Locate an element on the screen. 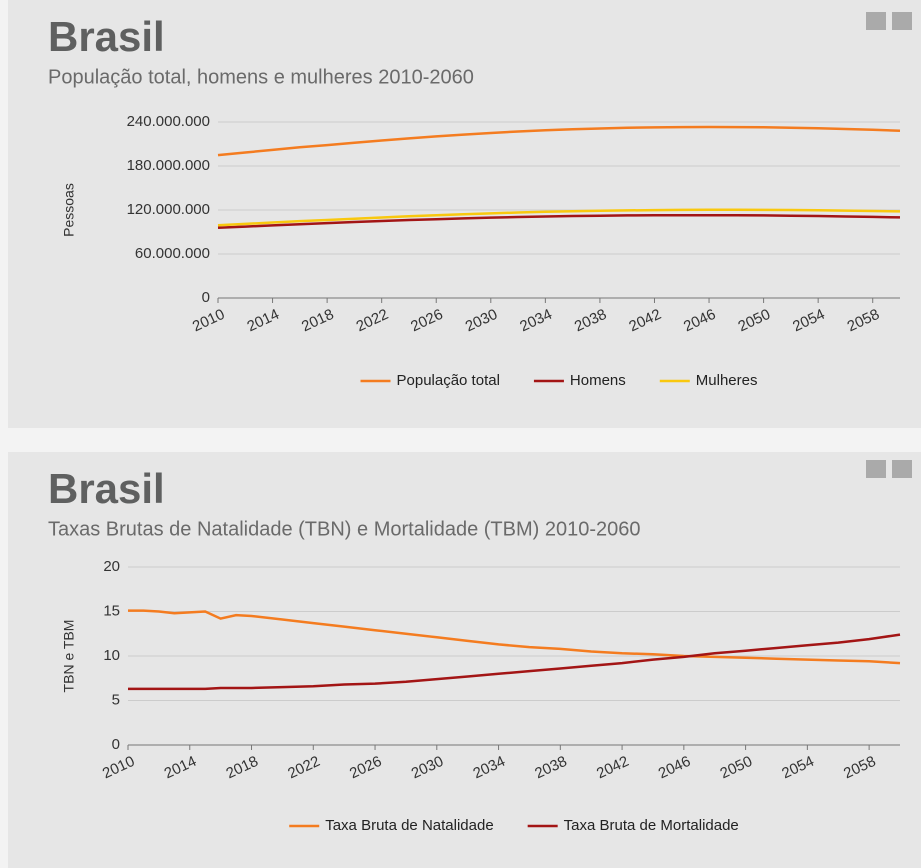  legend-label: População total is located at coordinates (448, 380).